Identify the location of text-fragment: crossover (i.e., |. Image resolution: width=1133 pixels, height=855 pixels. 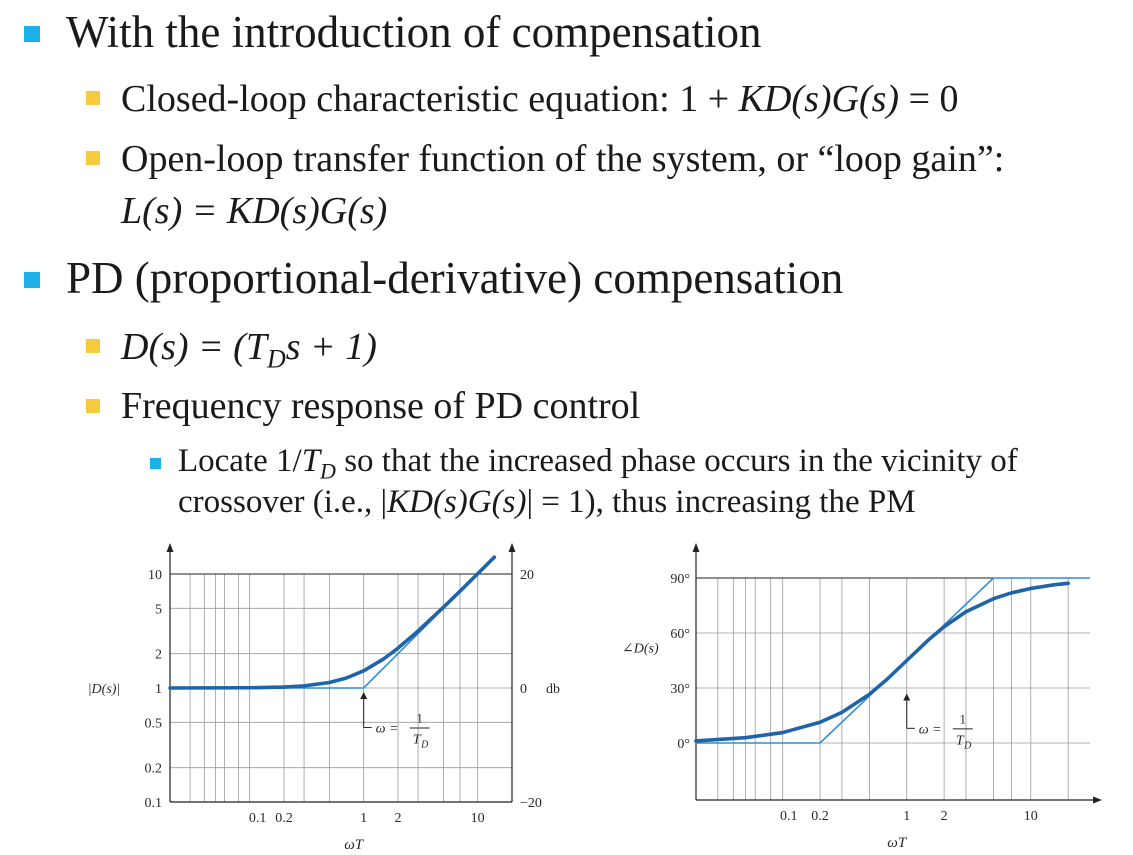
(283, 502).